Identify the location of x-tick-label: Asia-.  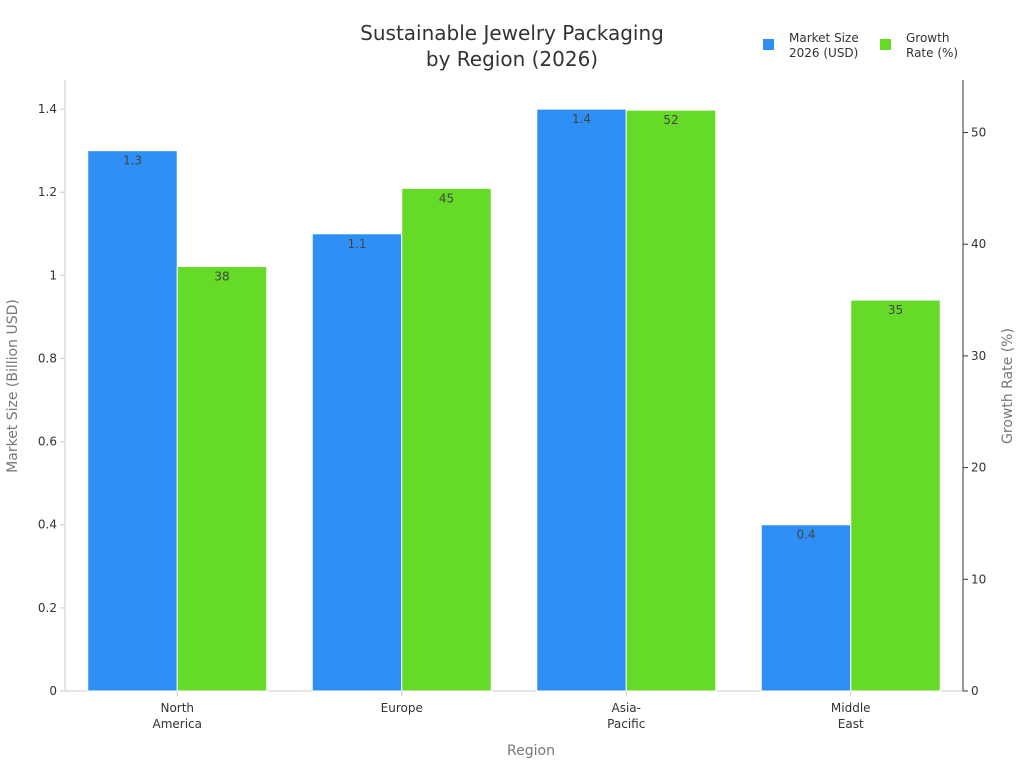
(626, 708).